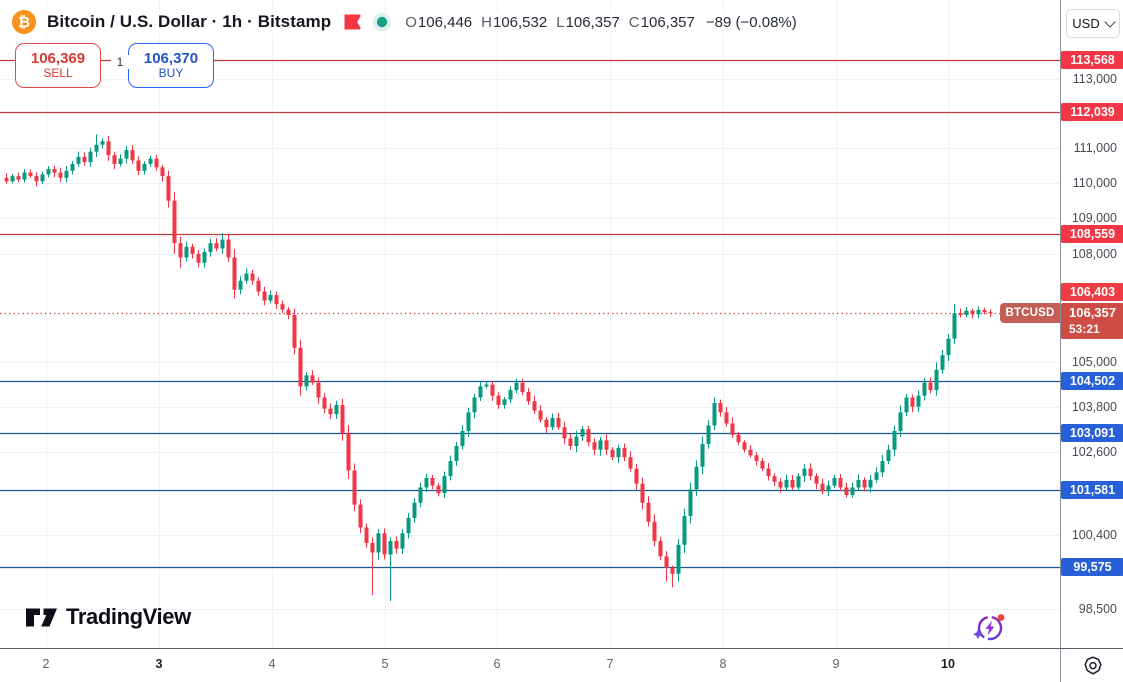  I want to click on price-tick-label: 113,000, so click(1094, 79).